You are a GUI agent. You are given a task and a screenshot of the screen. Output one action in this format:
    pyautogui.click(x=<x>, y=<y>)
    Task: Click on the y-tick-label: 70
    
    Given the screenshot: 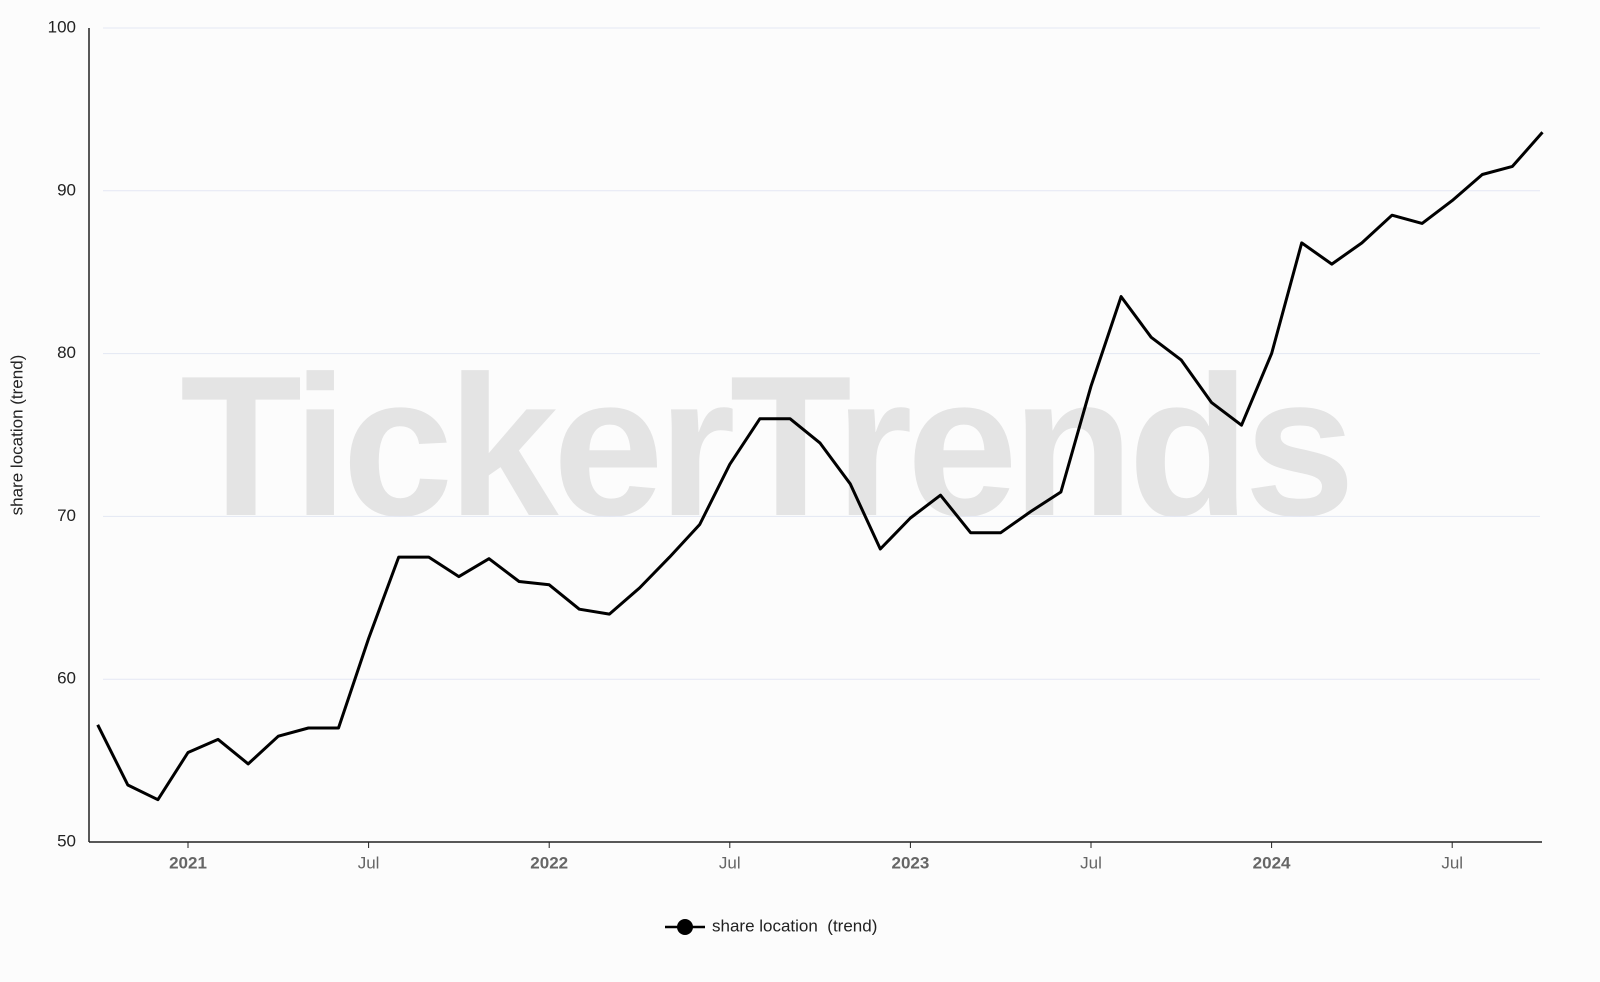 What is the action you would take?
    pyautogui.click(x=66, y=515)
    